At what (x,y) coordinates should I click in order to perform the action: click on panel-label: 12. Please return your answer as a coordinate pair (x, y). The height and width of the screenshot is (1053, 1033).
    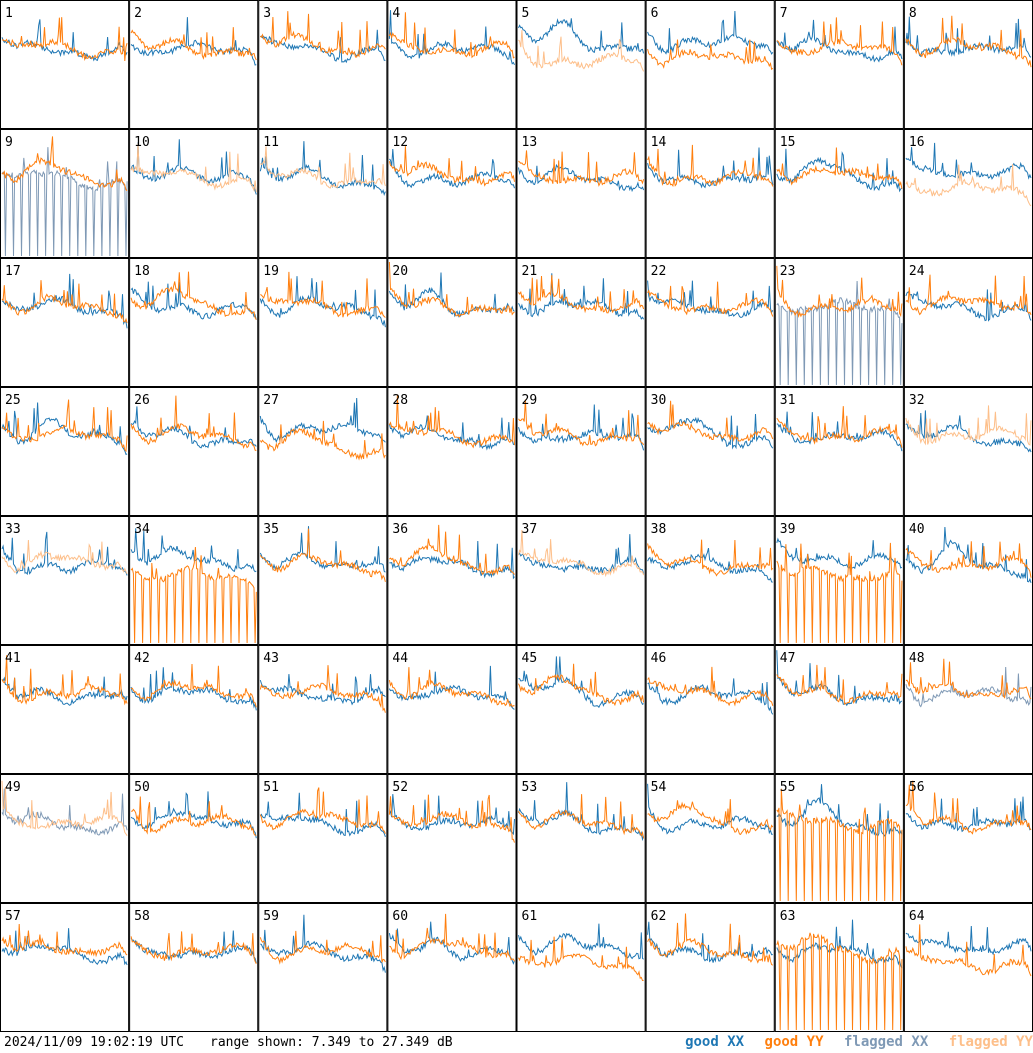
    Looking at the image, I should click on (400, 142).